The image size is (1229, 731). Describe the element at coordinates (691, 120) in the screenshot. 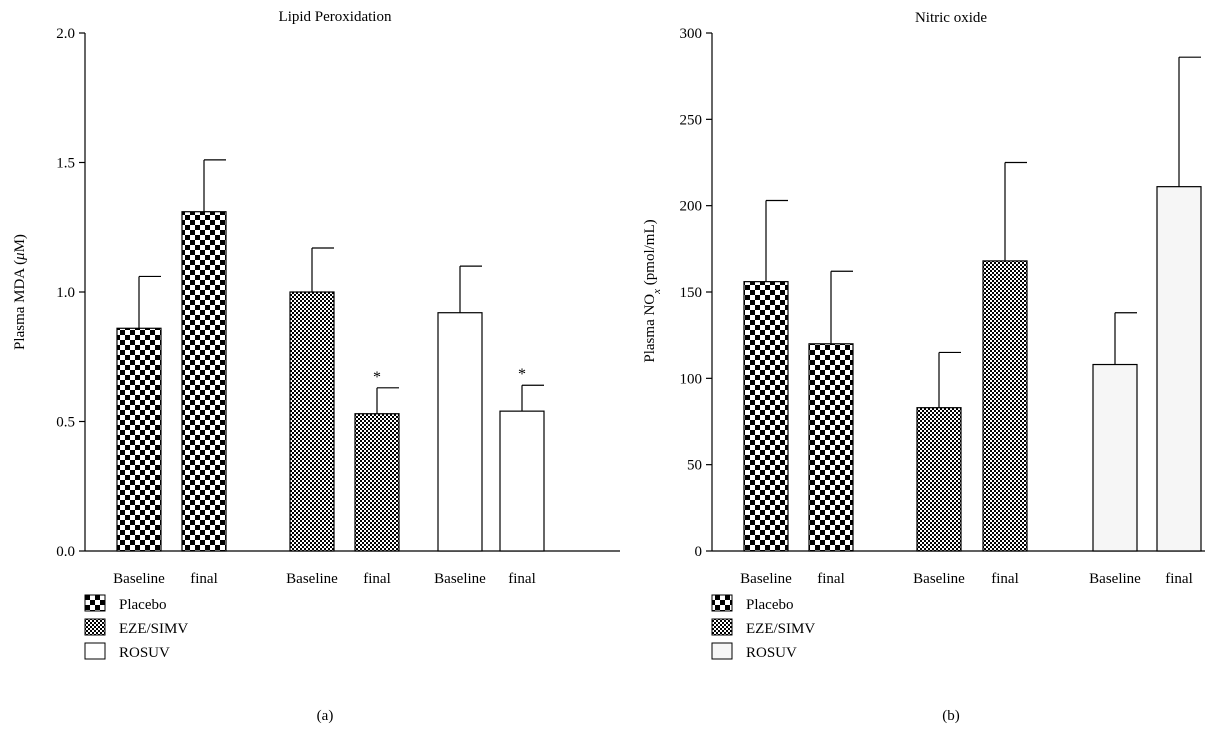

I see `panel-b-y-tick-label: 250` at that location.